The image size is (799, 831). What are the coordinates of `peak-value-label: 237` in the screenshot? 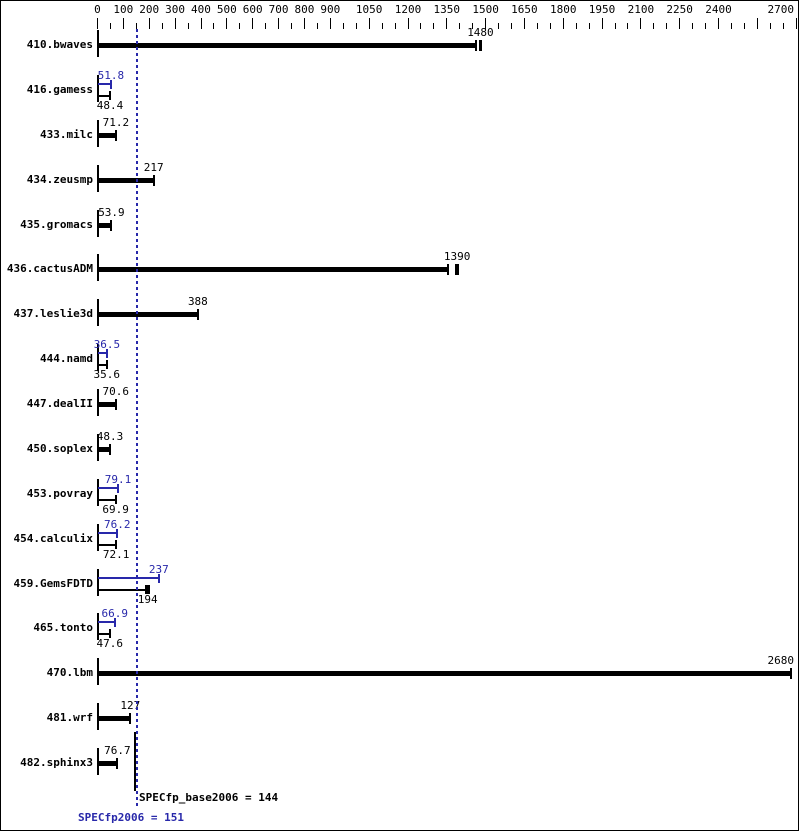 It's located at (158, 569).